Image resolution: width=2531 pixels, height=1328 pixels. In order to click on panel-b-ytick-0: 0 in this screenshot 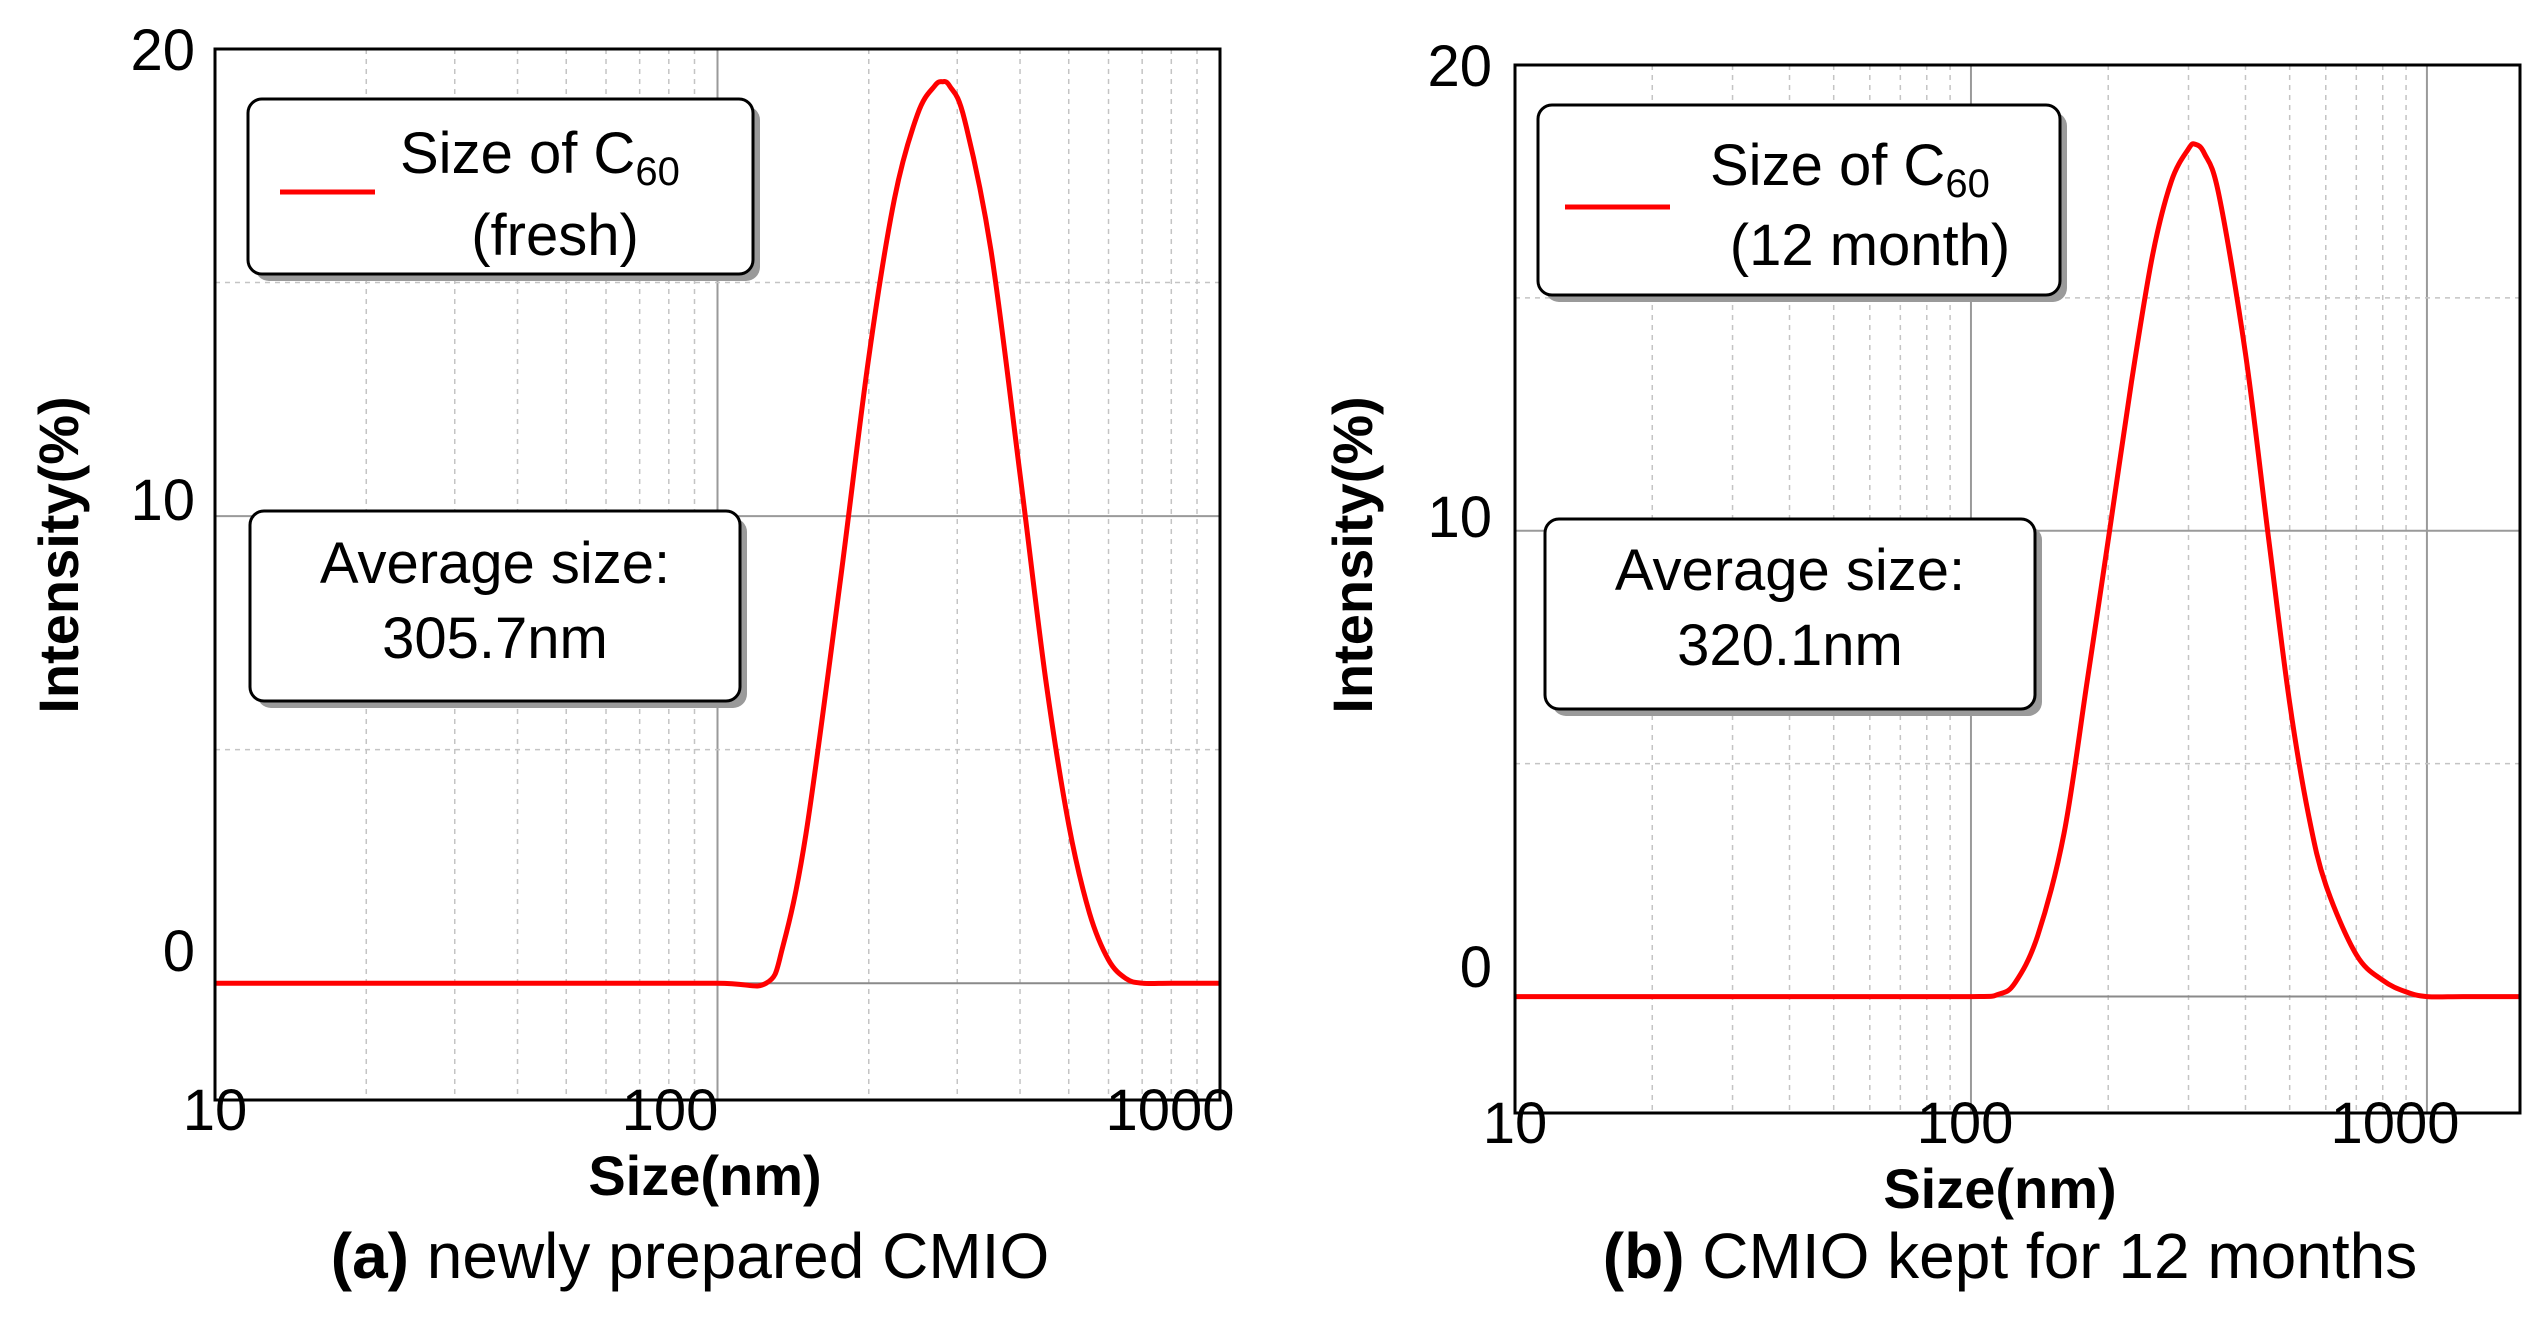, I will do `click(1476, 967)`.